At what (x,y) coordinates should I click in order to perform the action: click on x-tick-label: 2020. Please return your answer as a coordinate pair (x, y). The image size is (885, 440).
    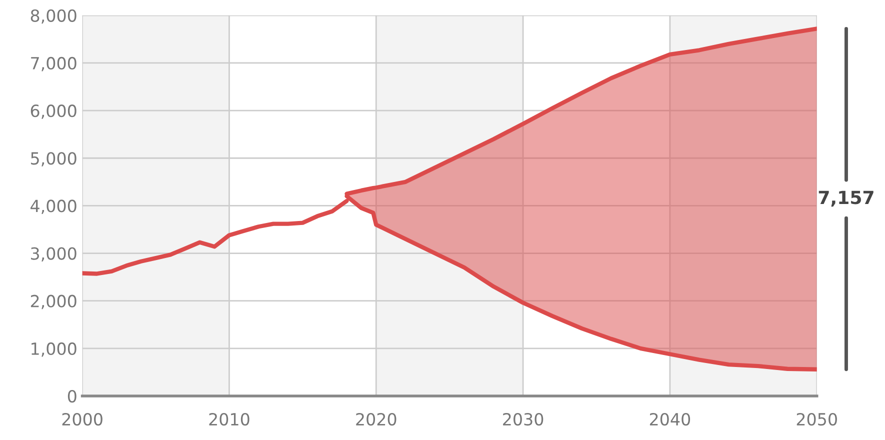
    Looking at the image, I should click on (376, 419).